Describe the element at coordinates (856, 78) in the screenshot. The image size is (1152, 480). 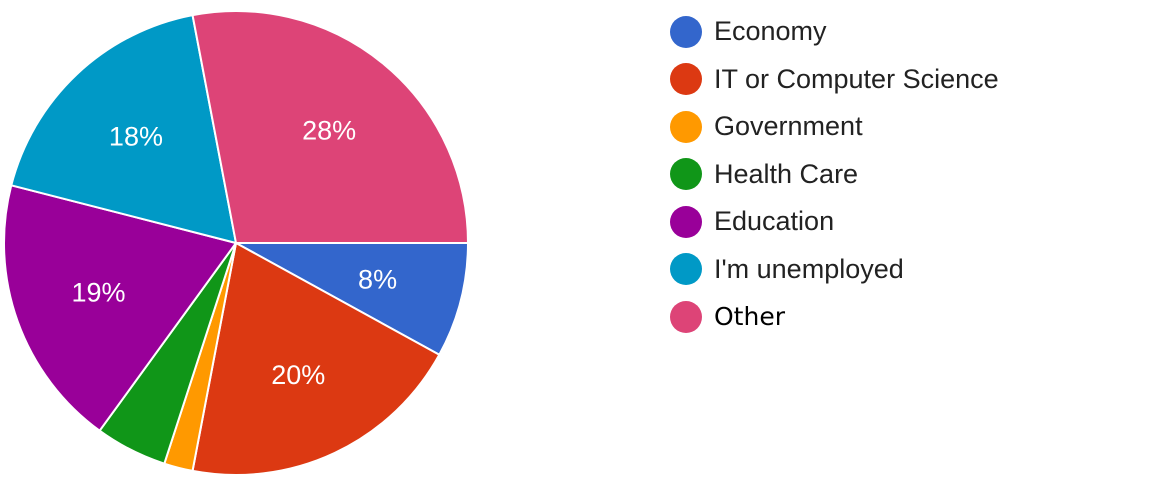
I see `legend-label: IT or Computer Science` at that location.